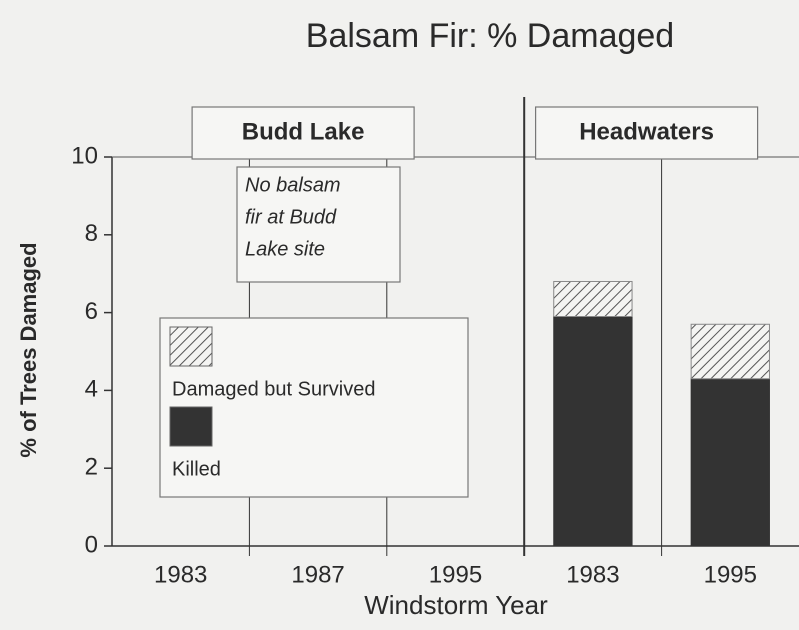  What do you see at coordinates (91, 389) in the screenshot?
I see `y-tick-label: 4` at bounding box center [91, 389].